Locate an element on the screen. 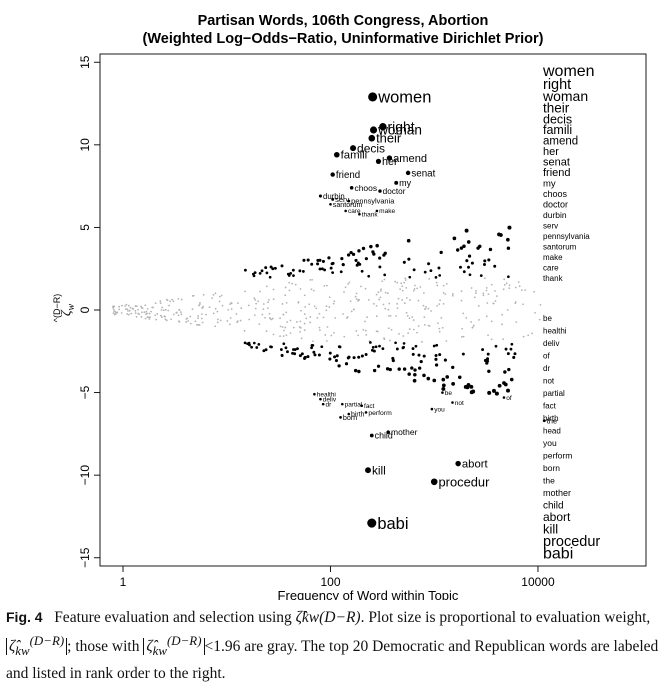 Image resolution: width=671 pixels, height=694 pixels. svg-text: ^(D−R) is located at coordinates (57, 308).